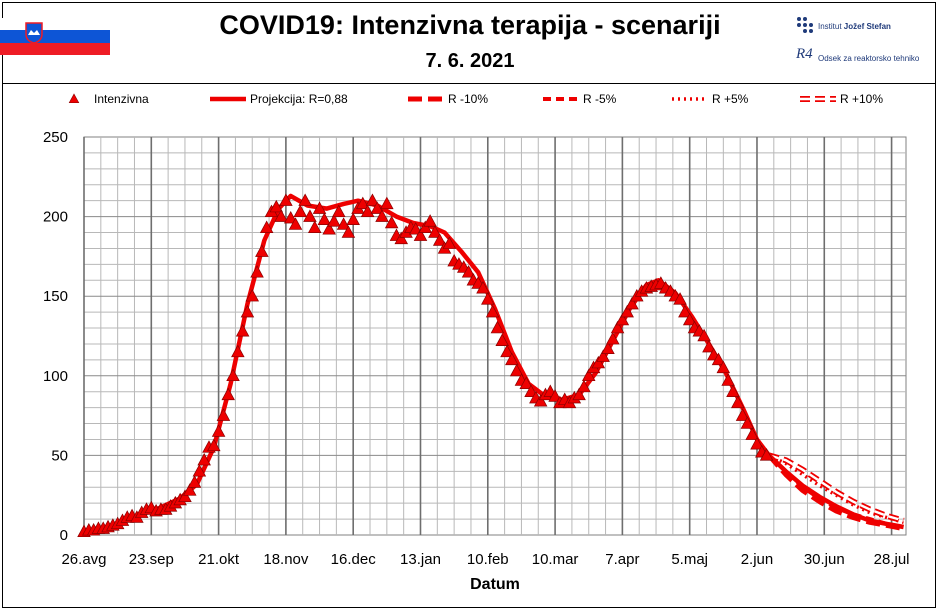 This screenshot has width=940, height=612. I want to click on department-mark: R4, so click(804, 54).